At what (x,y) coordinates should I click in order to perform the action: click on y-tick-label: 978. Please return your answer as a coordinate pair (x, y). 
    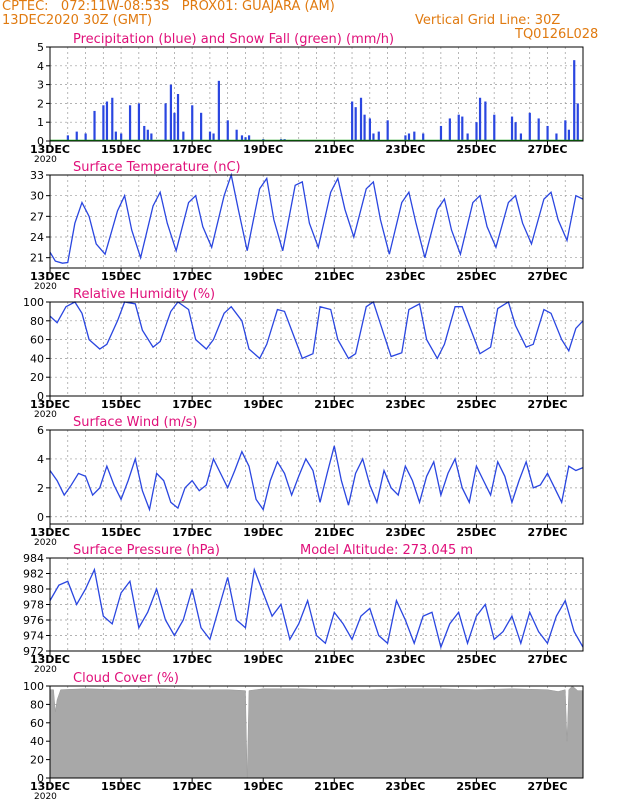
    Looking at the image, I should click on (33, 605).